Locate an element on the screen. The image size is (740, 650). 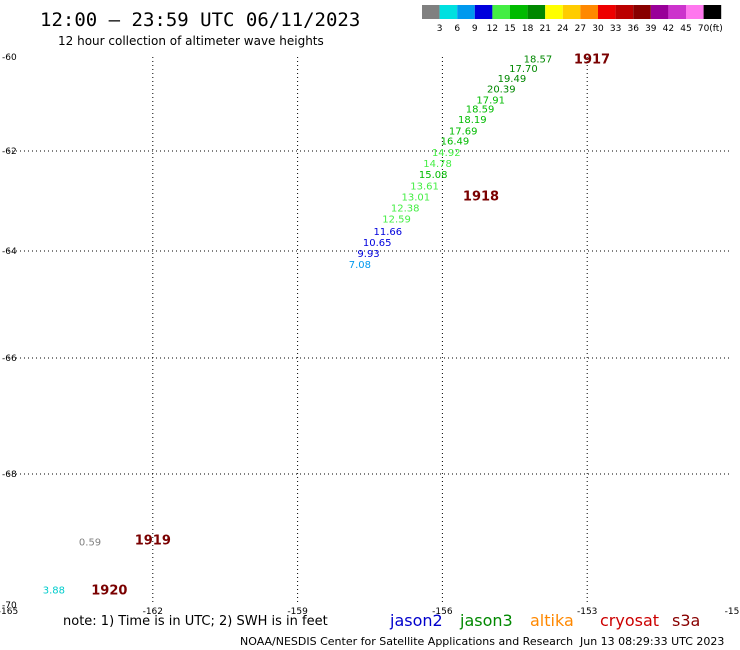
color-scale-label: 9 is located at coordinates (475, 29).